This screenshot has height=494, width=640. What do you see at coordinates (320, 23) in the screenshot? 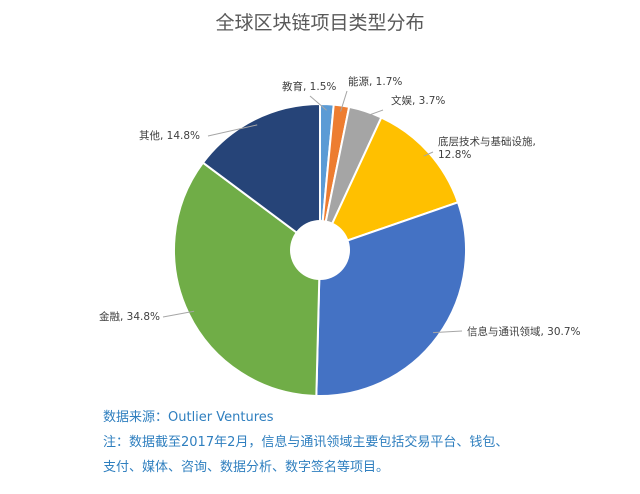
I see `chart-title: 全球区块链项目类型分布` at bounding box center [320, 23].